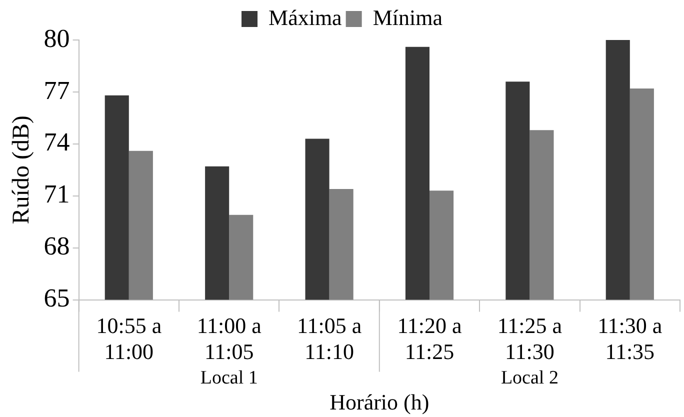  What do you see at coordinates (329, 338) in the screenshot?
I see `x-tick-label: 11:05 a 11:10` at bounding box center [329, 338].